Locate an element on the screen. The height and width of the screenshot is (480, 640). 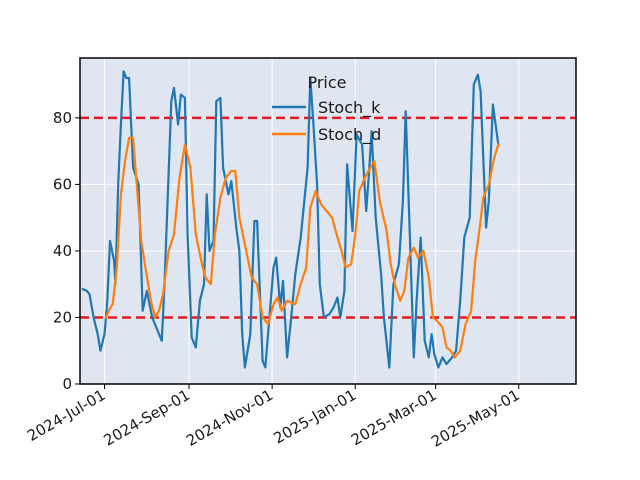
legend: Price Stoch_k Stoch_d is located at coordinates (326, 109).